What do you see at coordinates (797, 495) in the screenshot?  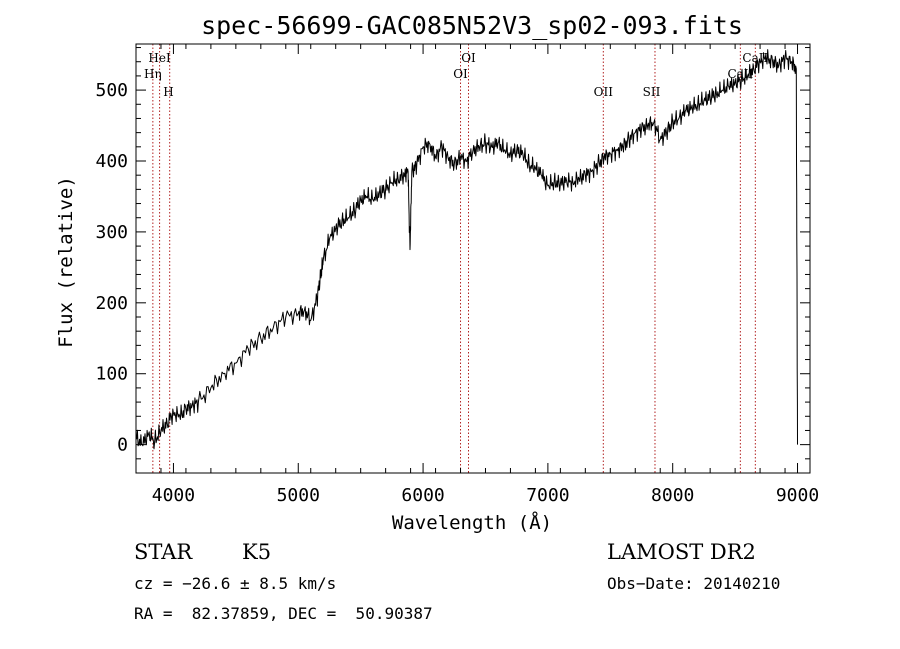 I see `x-tick-label: 9000` at bounding box center [797, 495].